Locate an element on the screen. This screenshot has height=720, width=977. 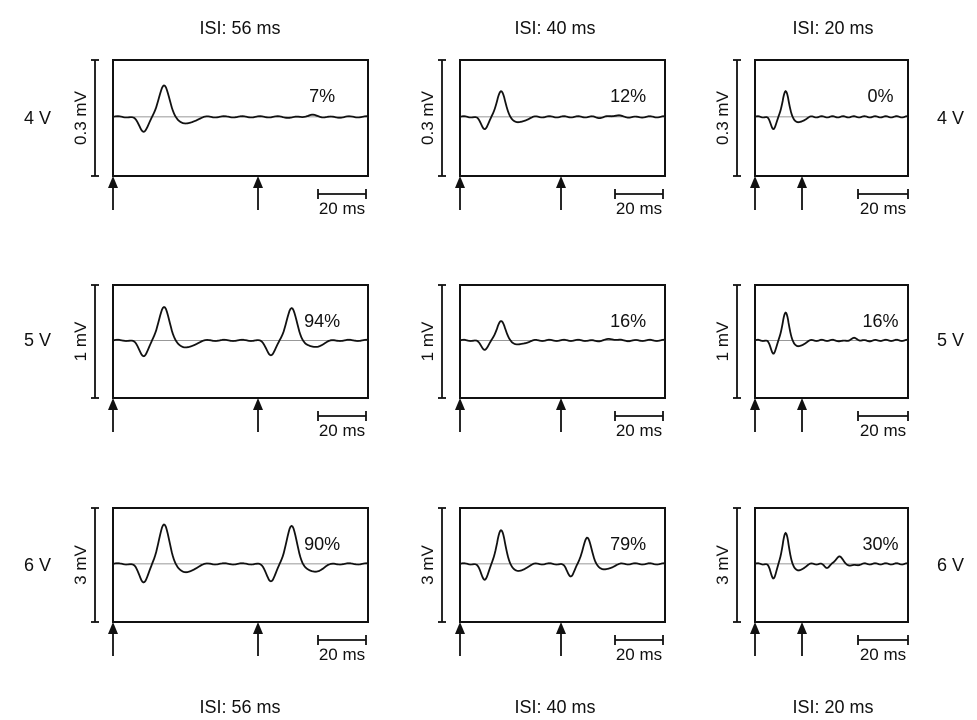
column-header-top-isi-56: ISI: 56 ms is located at coordinates (239, 28).